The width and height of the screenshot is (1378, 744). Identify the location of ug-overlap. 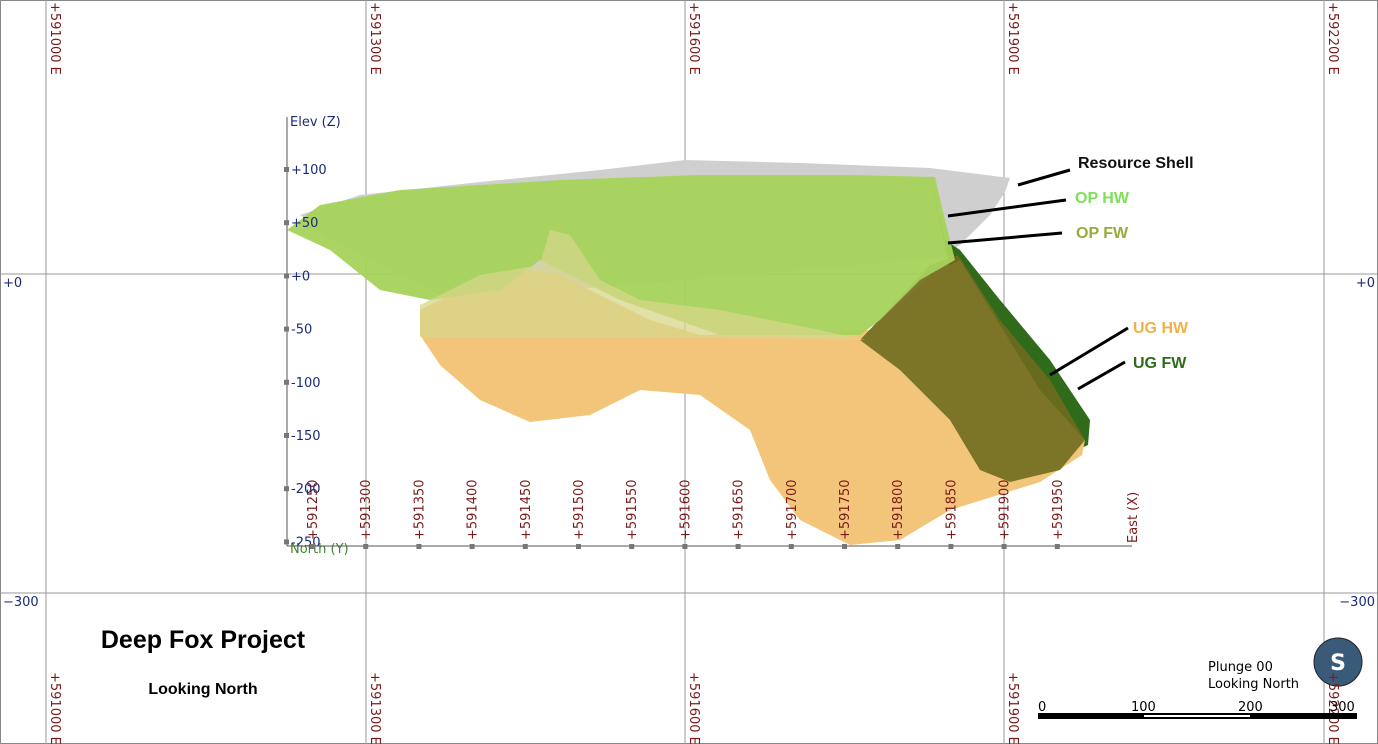
(972, 368).